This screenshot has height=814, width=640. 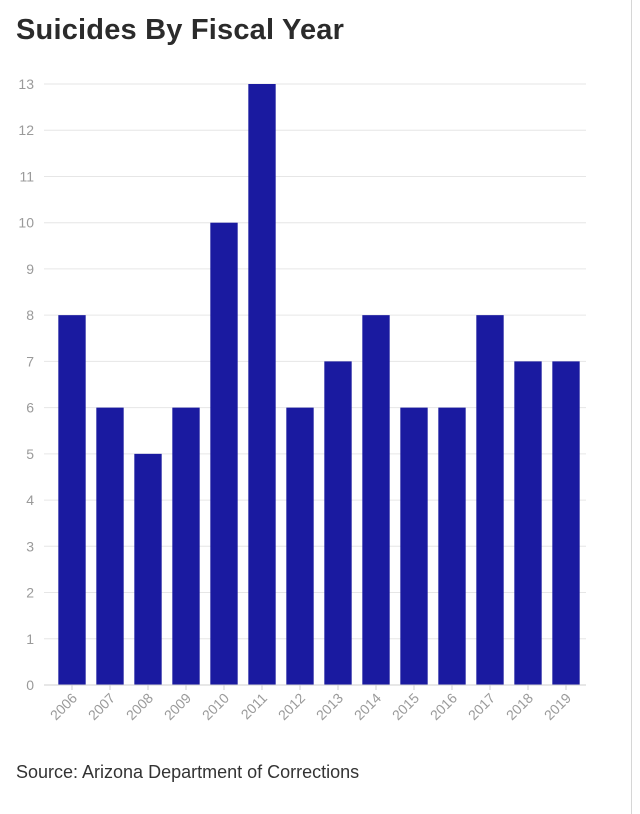 I want to click on chart-title: Suicides By Fiscal Year, so click(x=180, y=30).